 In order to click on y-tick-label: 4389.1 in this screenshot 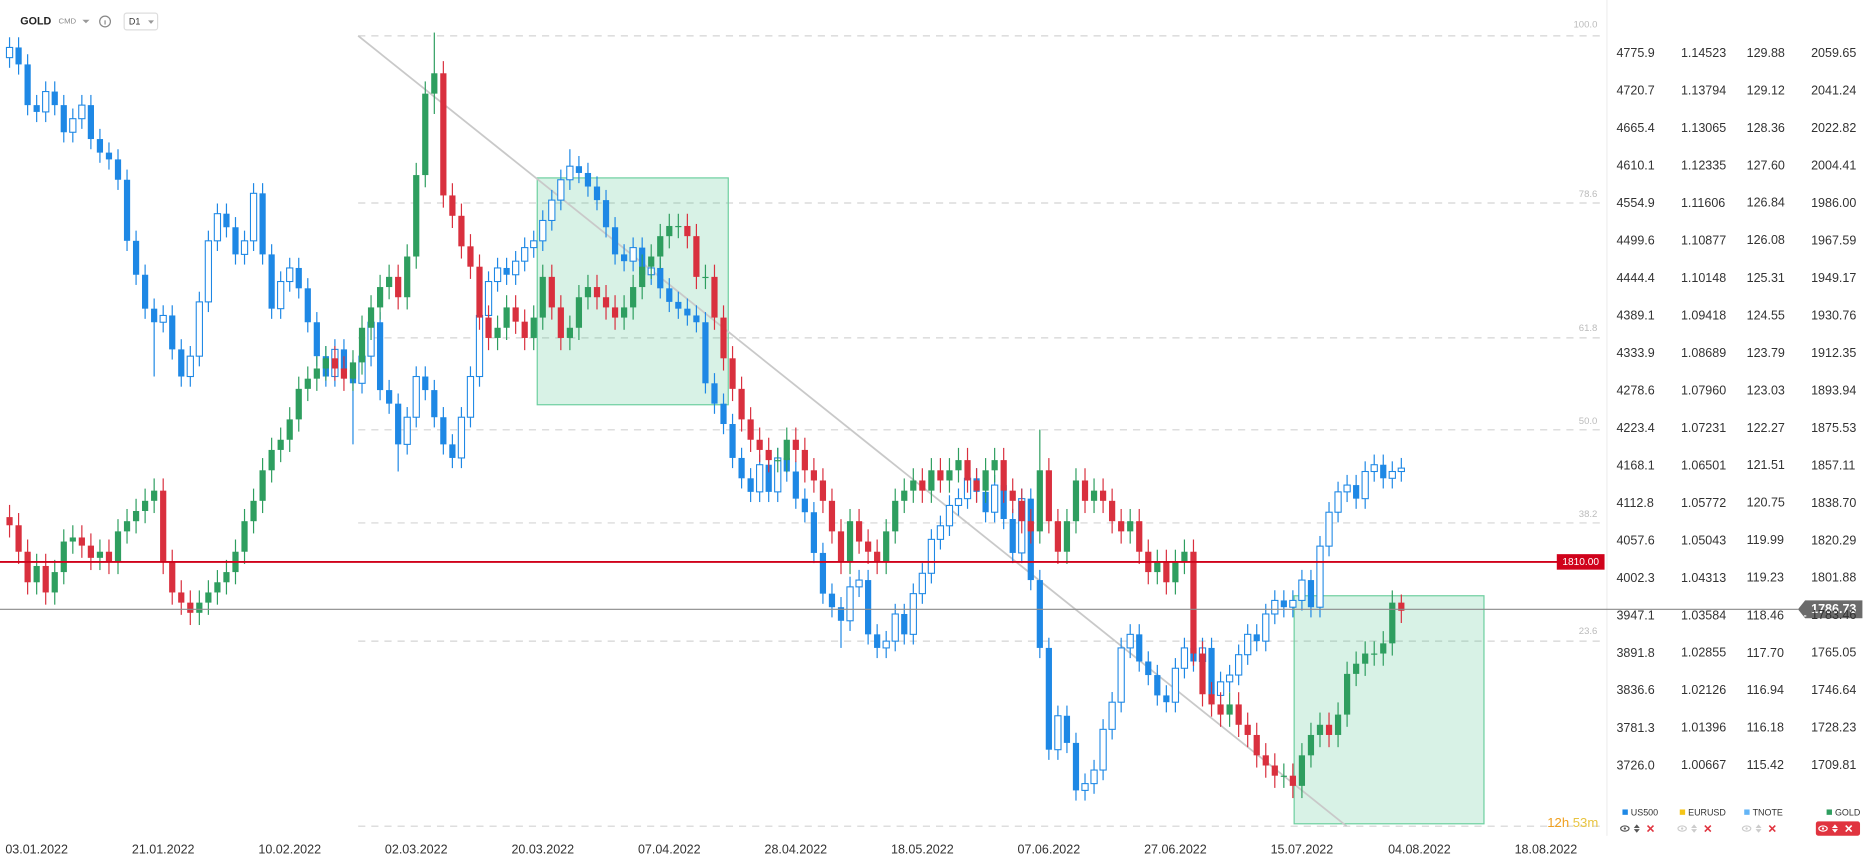, I will do `click(1635, 315)`.